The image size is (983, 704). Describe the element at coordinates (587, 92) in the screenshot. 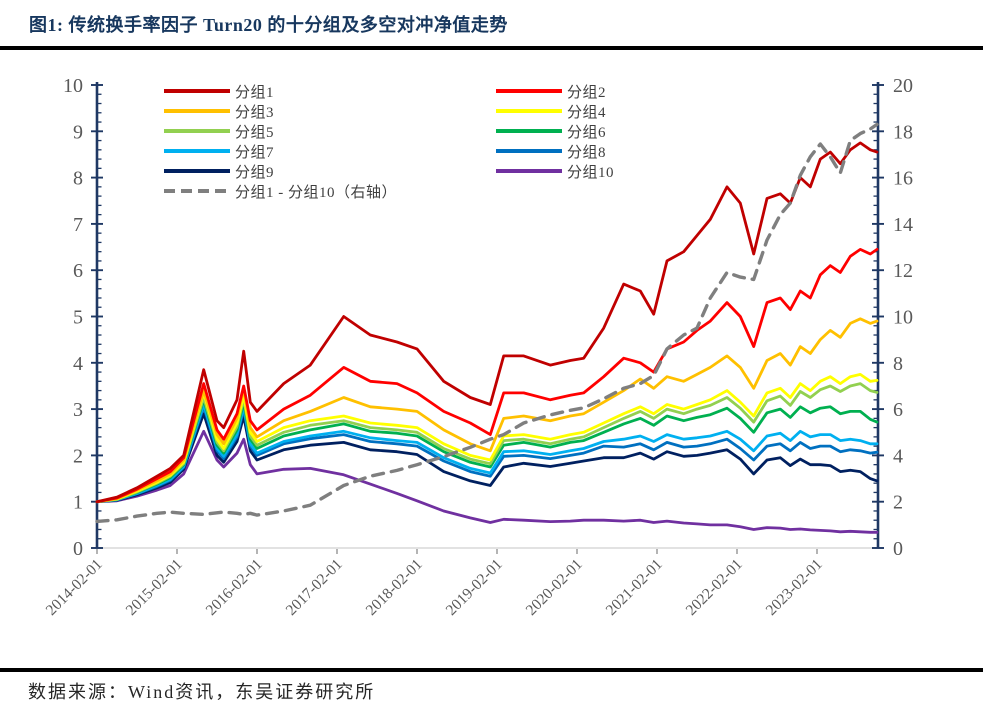

I see `legend-label-group-2: 分组2` at that location.